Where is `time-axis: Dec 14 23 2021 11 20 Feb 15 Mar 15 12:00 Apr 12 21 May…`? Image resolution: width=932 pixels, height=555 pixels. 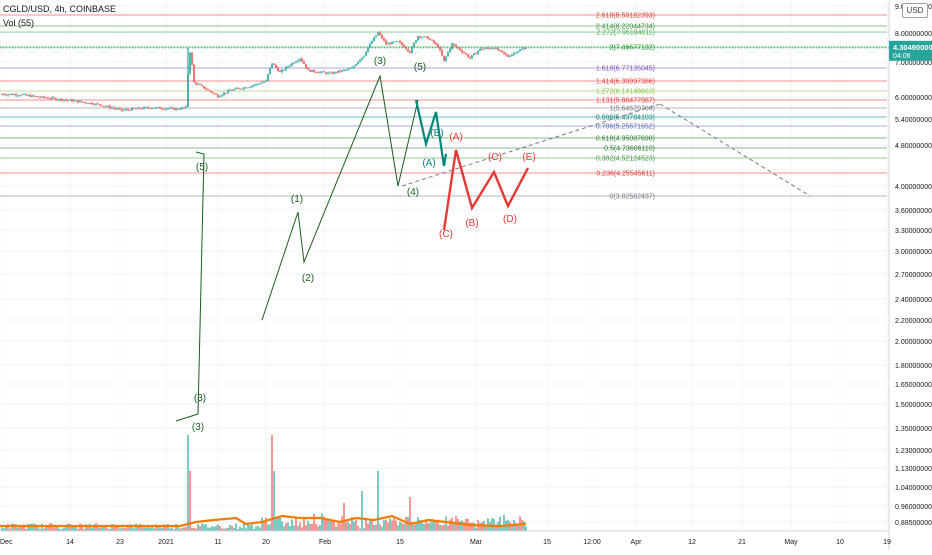 time-axis: Dec 14 23 2021 11 20 Feb 15 Mar 15 12:00 Apr 12 21 May… is located at coordinates (445, 538).